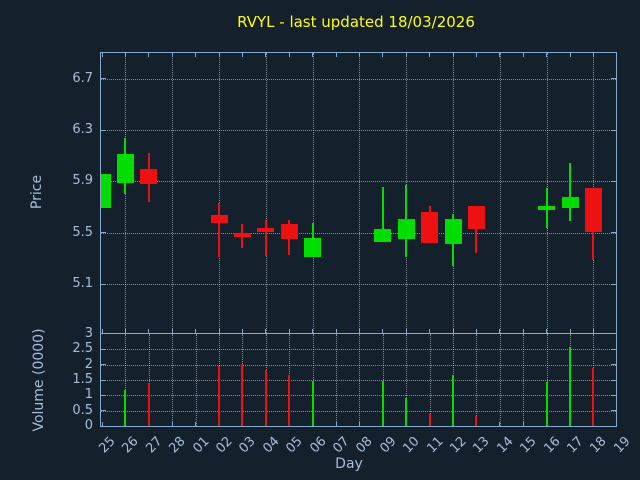 This screenshot has width=640, height=480. What do you see at coordinates (82, 232) in the screenshot?
I see `price-tick-label: 5.5` at bounding box center [82, 232].